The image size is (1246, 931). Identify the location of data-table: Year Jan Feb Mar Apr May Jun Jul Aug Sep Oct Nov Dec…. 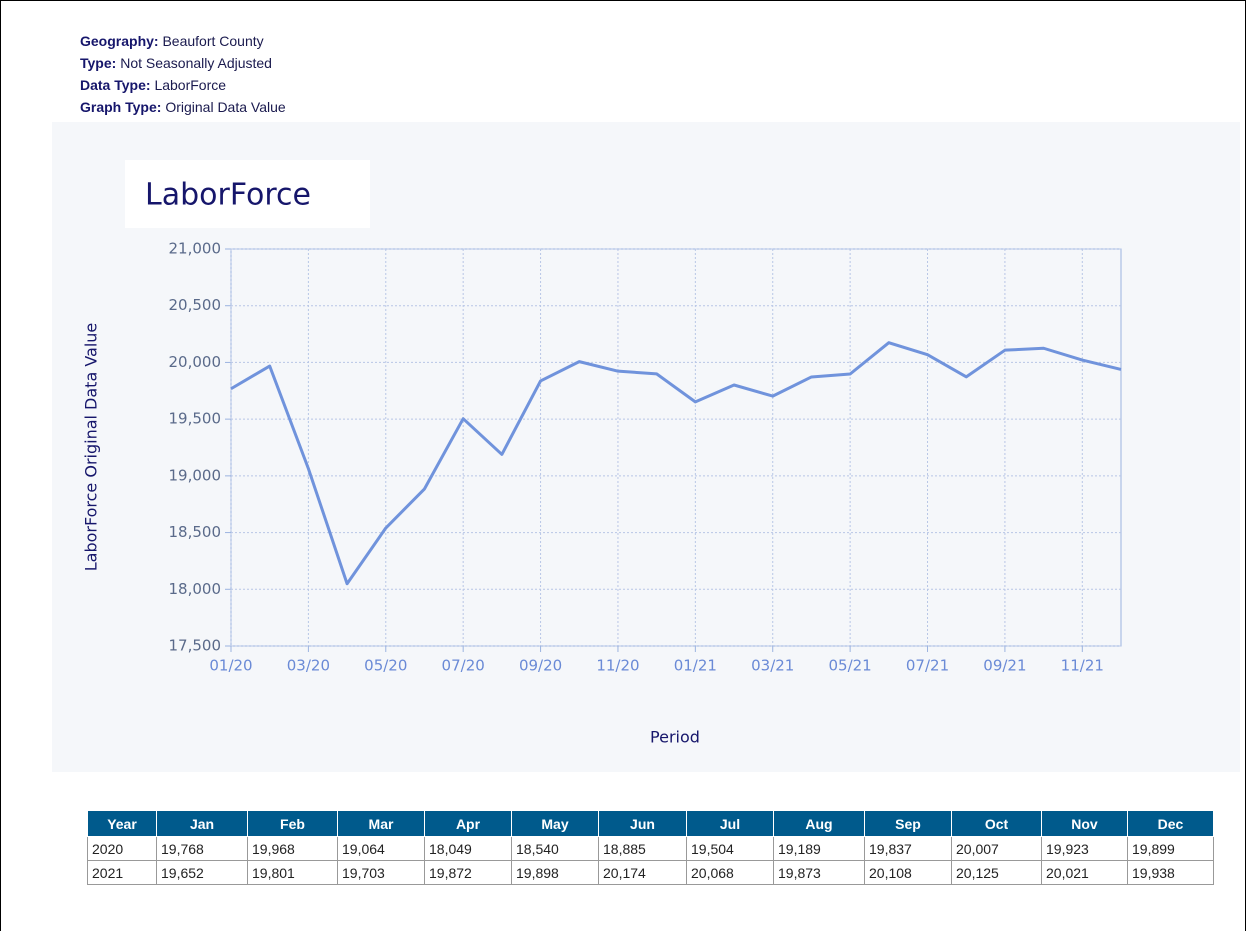
(650, 847).